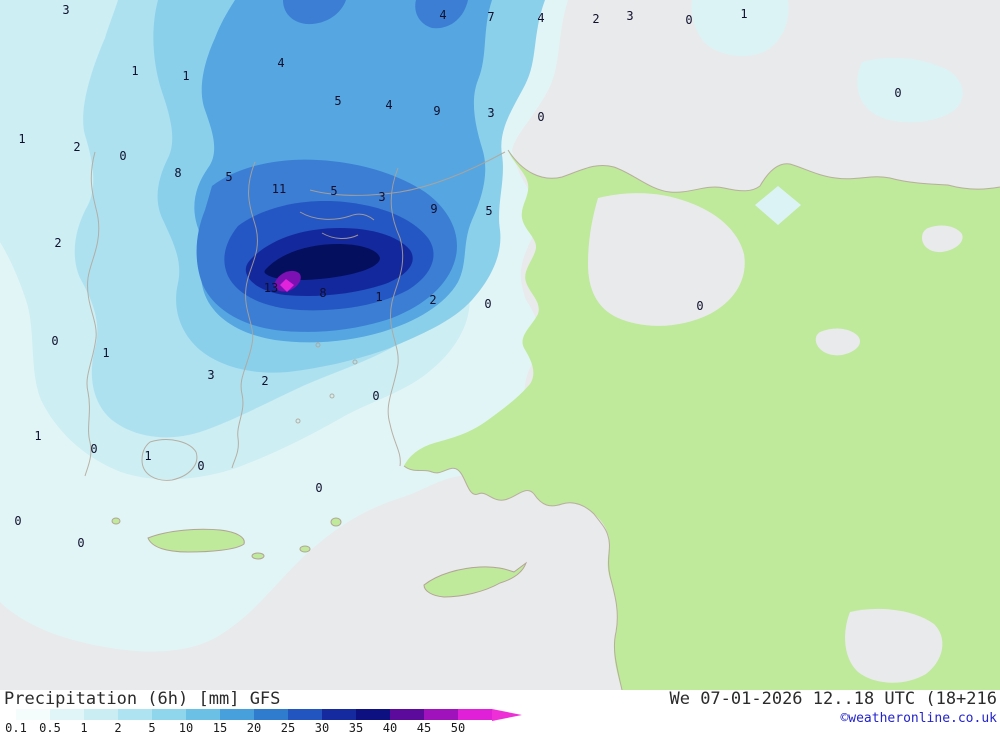  Describe the element at coordinates (471, 721) in the screenshot. I see `legend-segment: 50` at that location.